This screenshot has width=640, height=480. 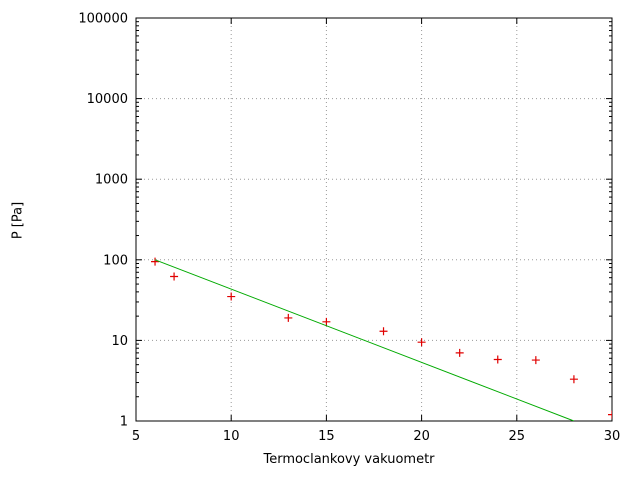 What do you see at coordinates (115, 260) in the screenshot?
I see `y-tick-label: 100` at bounding box center [115, 260].